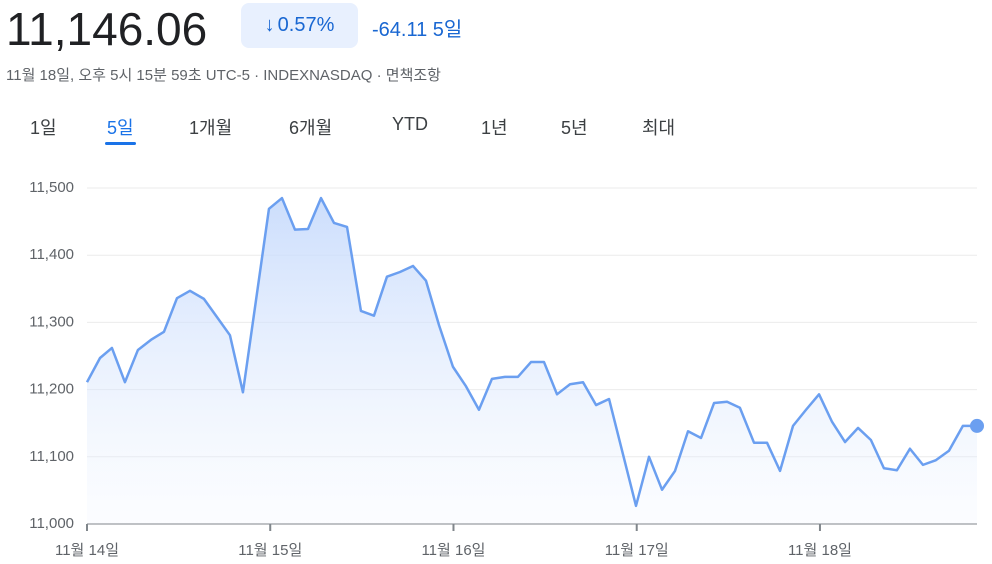 The height and width of the screenshot is (564, 992). I want to click on price: 11,146.06, so click(107, 29).